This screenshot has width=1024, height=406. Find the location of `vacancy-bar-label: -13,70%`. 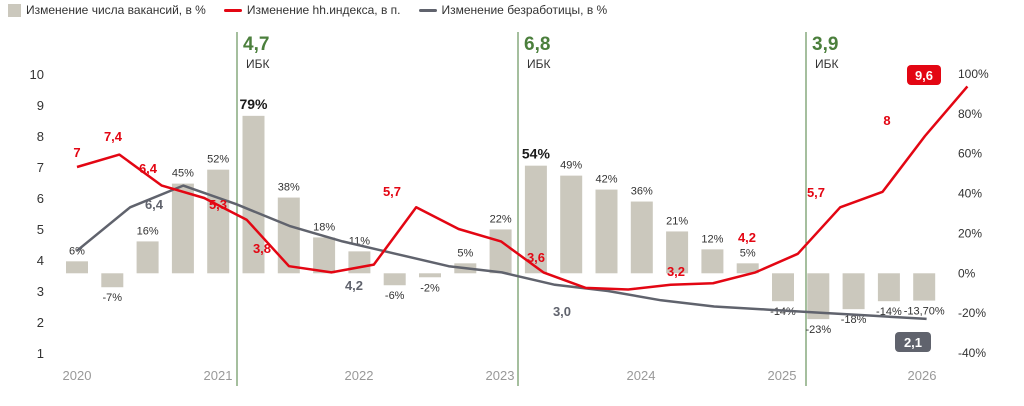

vacancy-bar-label: -13,70% is located at coordinates (924, 312).